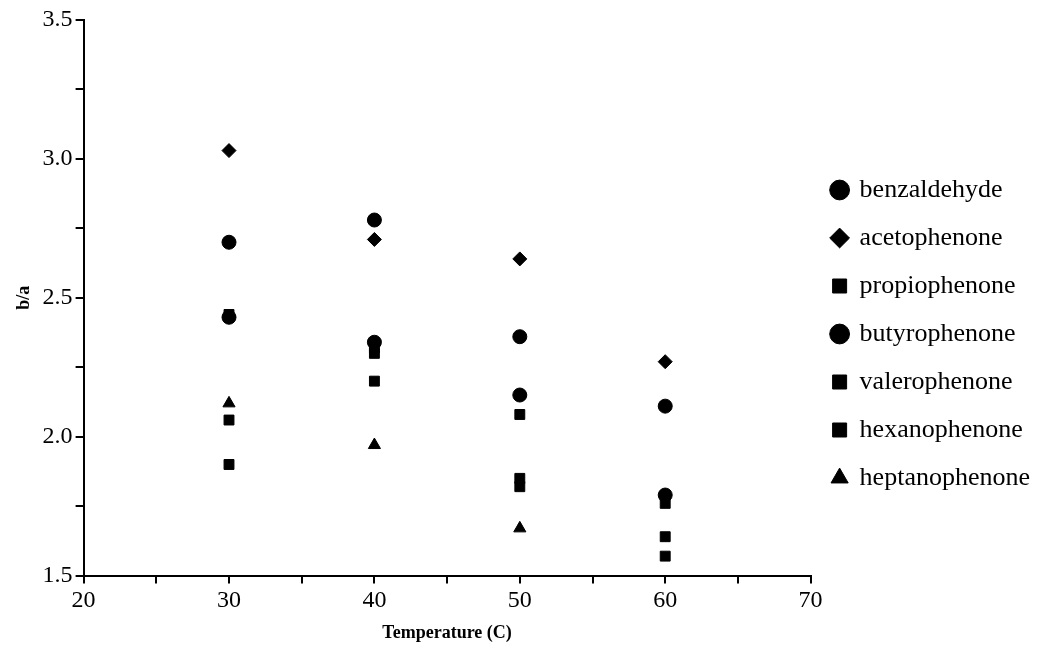 This screenshot has height=658, width=1050. What do you see at coordinates (57, 435) in the screenshot?
I see `y-tick-label: 2.0` at bounding box center [57, 435].